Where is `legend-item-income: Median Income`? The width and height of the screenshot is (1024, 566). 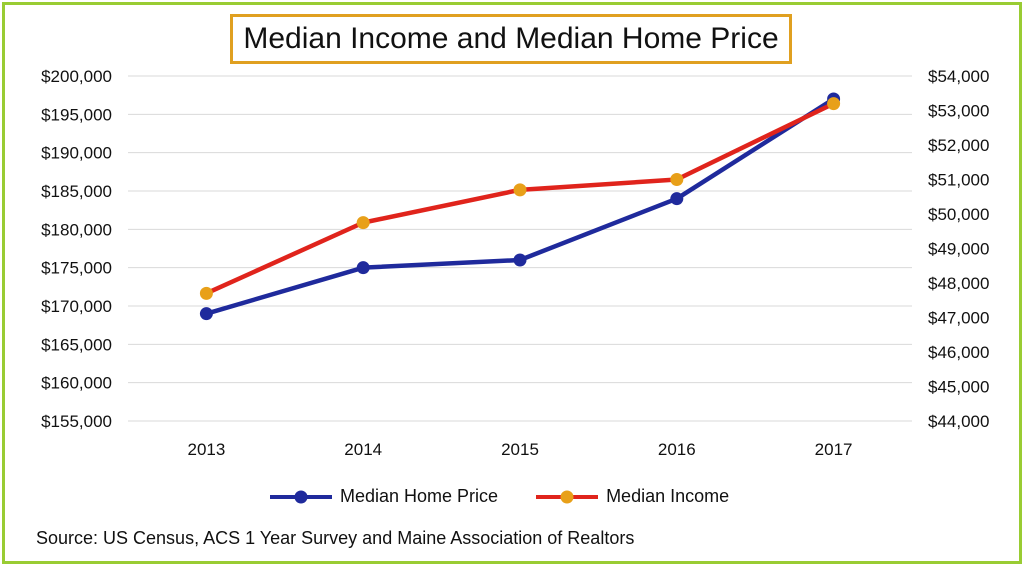
legend-item-income: Median Income is located at coordinates (632, 496).